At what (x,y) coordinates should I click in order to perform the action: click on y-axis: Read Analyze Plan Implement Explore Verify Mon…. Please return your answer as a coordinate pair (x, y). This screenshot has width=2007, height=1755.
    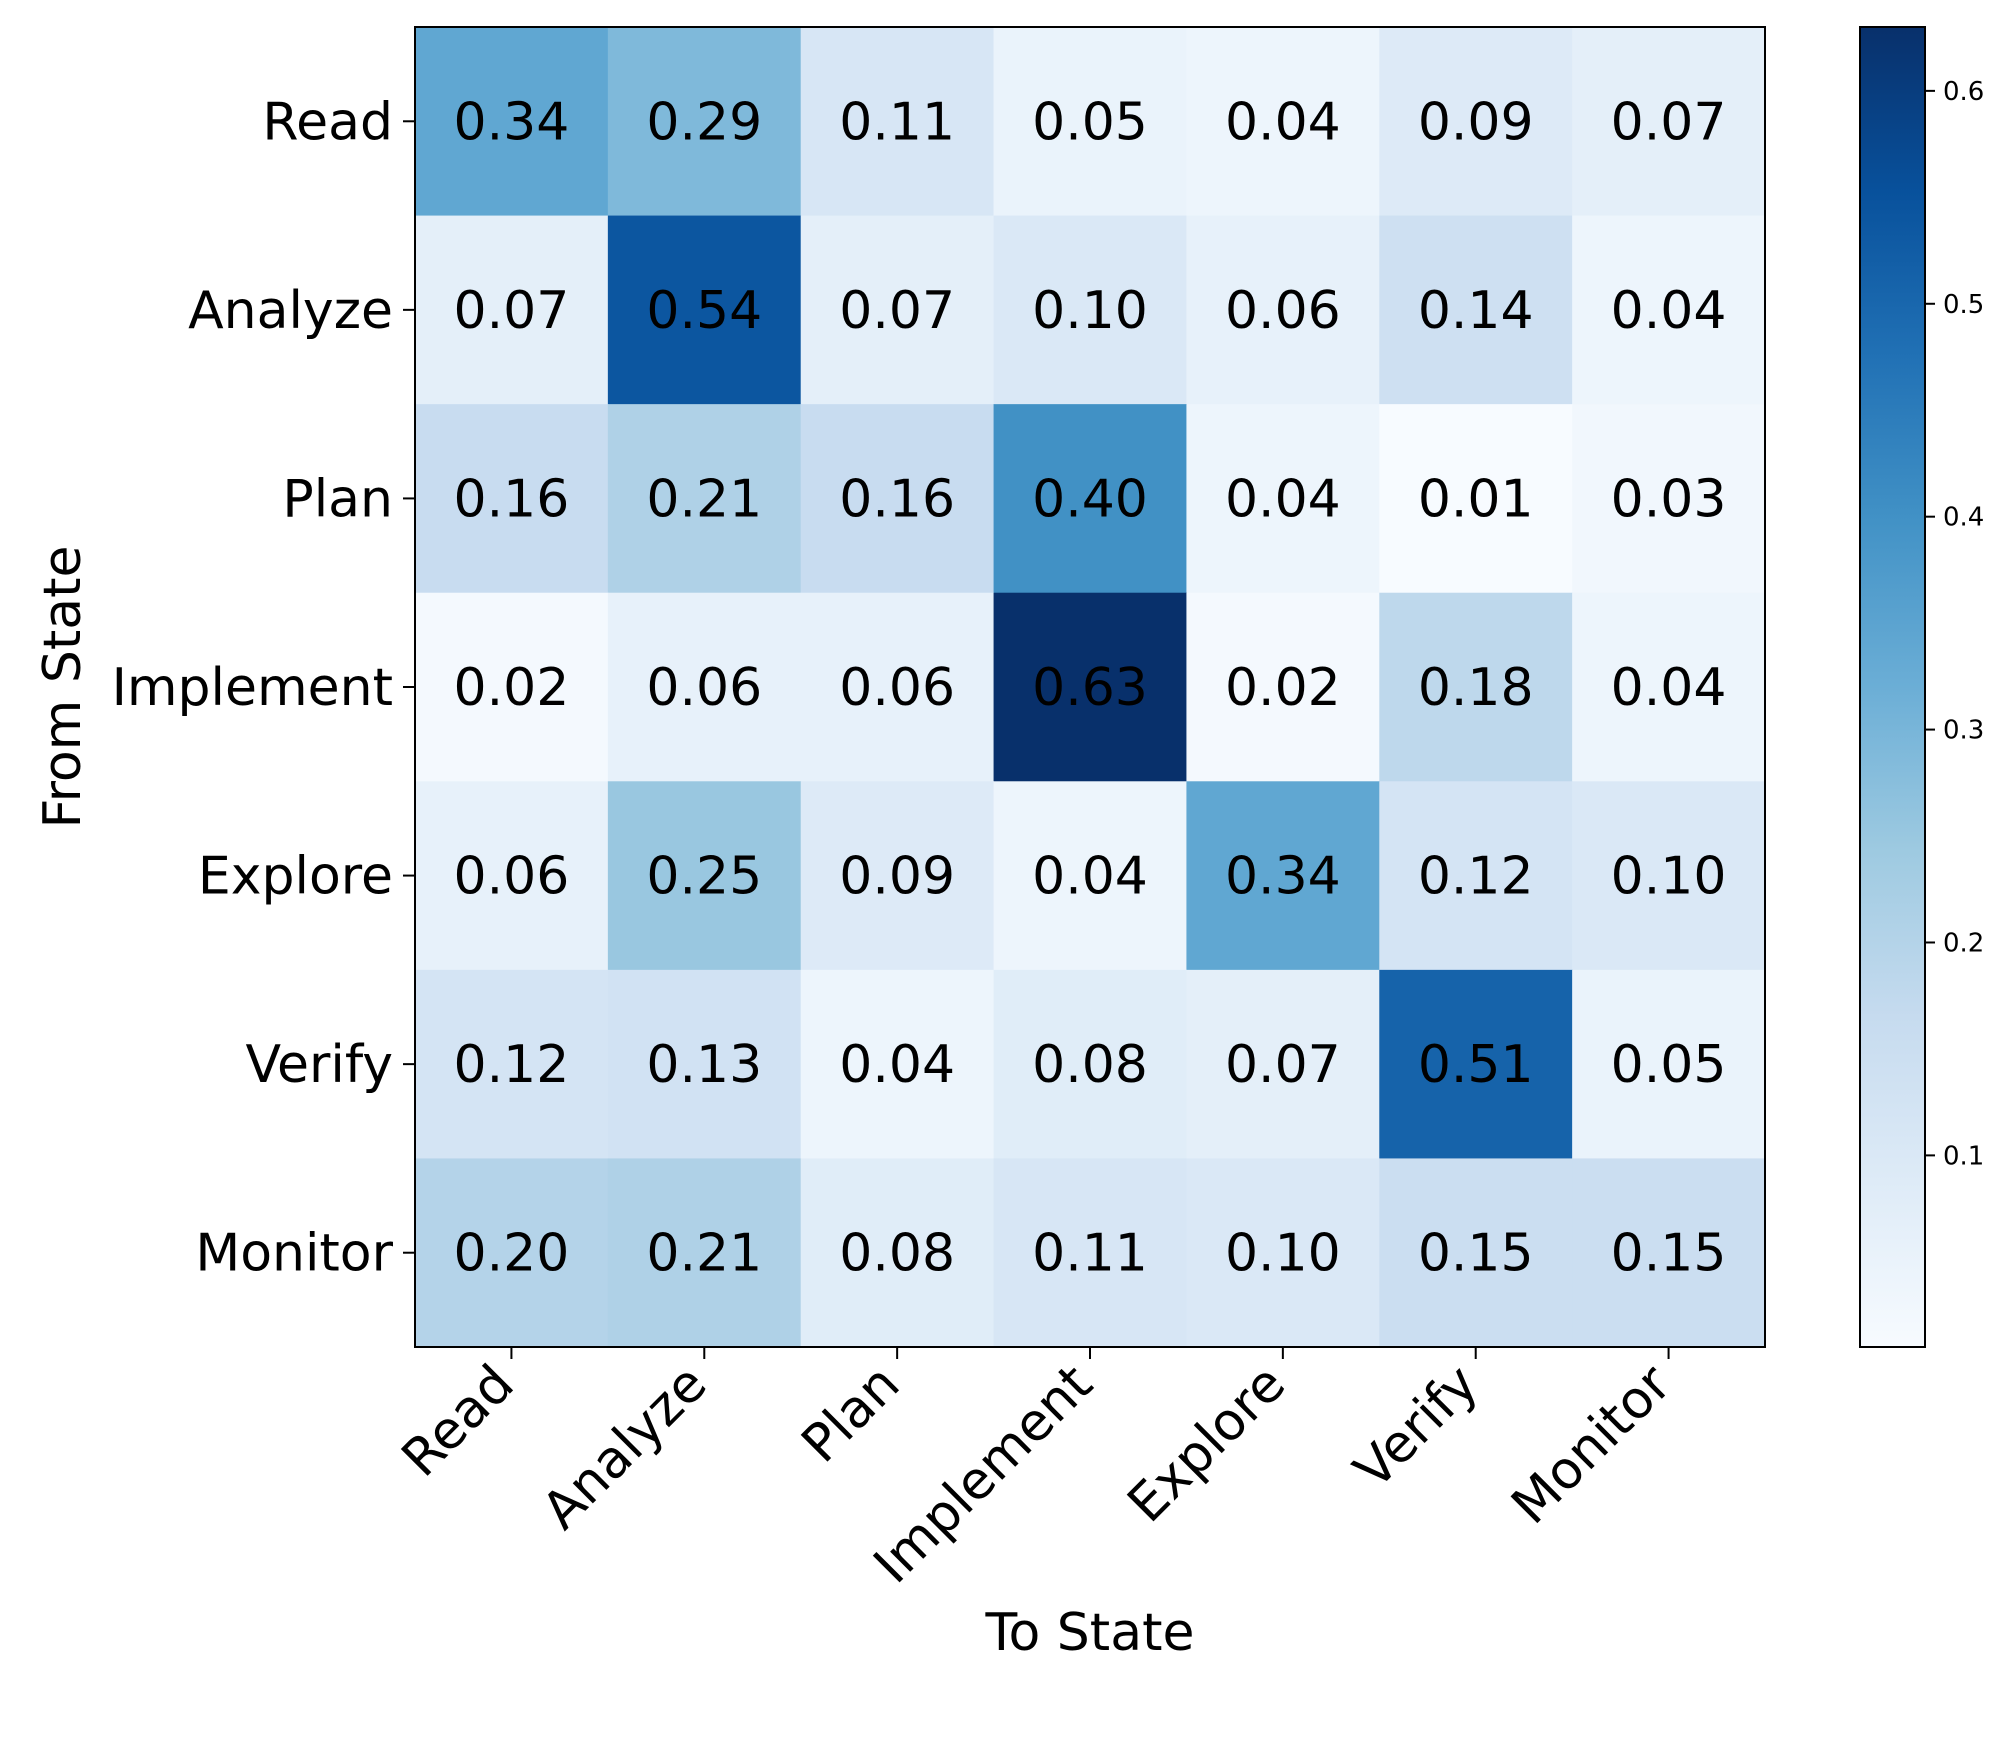
    Looking at the image, I should click on (263, 688).